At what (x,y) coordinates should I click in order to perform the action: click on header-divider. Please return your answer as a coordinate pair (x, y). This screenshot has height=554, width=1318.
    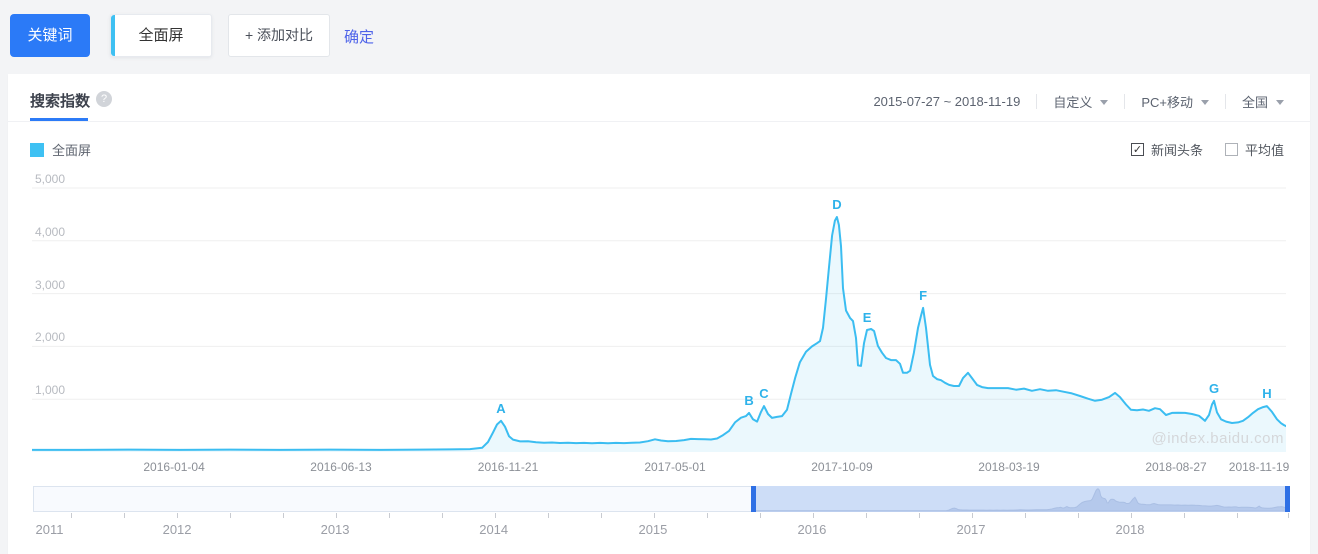
    Looking at the image, I should click on (659, 121).